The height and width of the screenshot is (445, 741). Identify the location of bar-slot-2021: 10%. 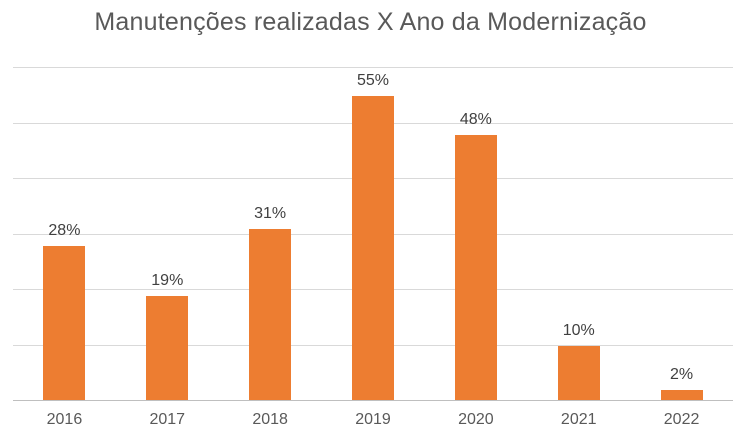
(578, 234).